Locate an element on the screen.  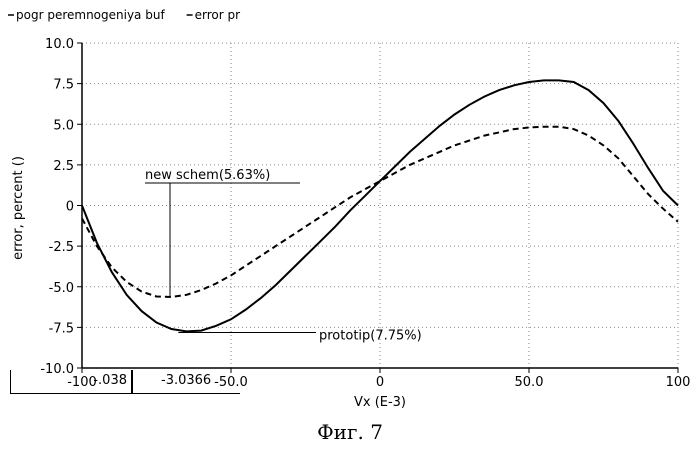
x-tick-label: 100 is located at coordinates (678, 382).